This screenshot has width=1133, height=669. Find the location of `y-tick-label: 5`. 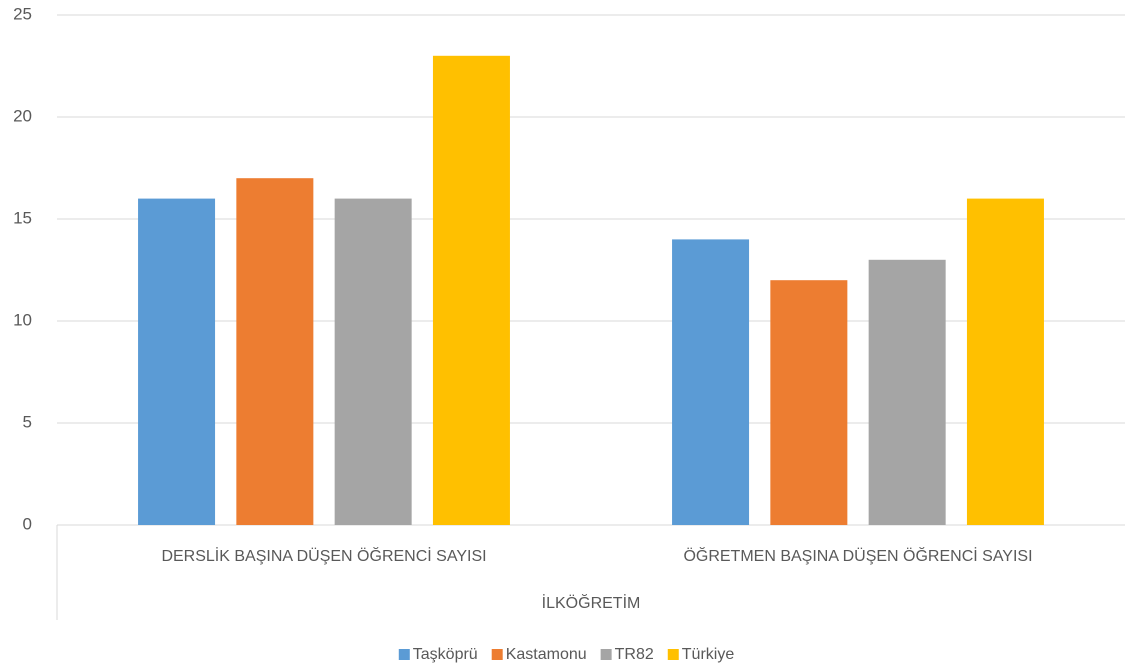

y-tick-label: 5 is located at coordinates (27, 421).